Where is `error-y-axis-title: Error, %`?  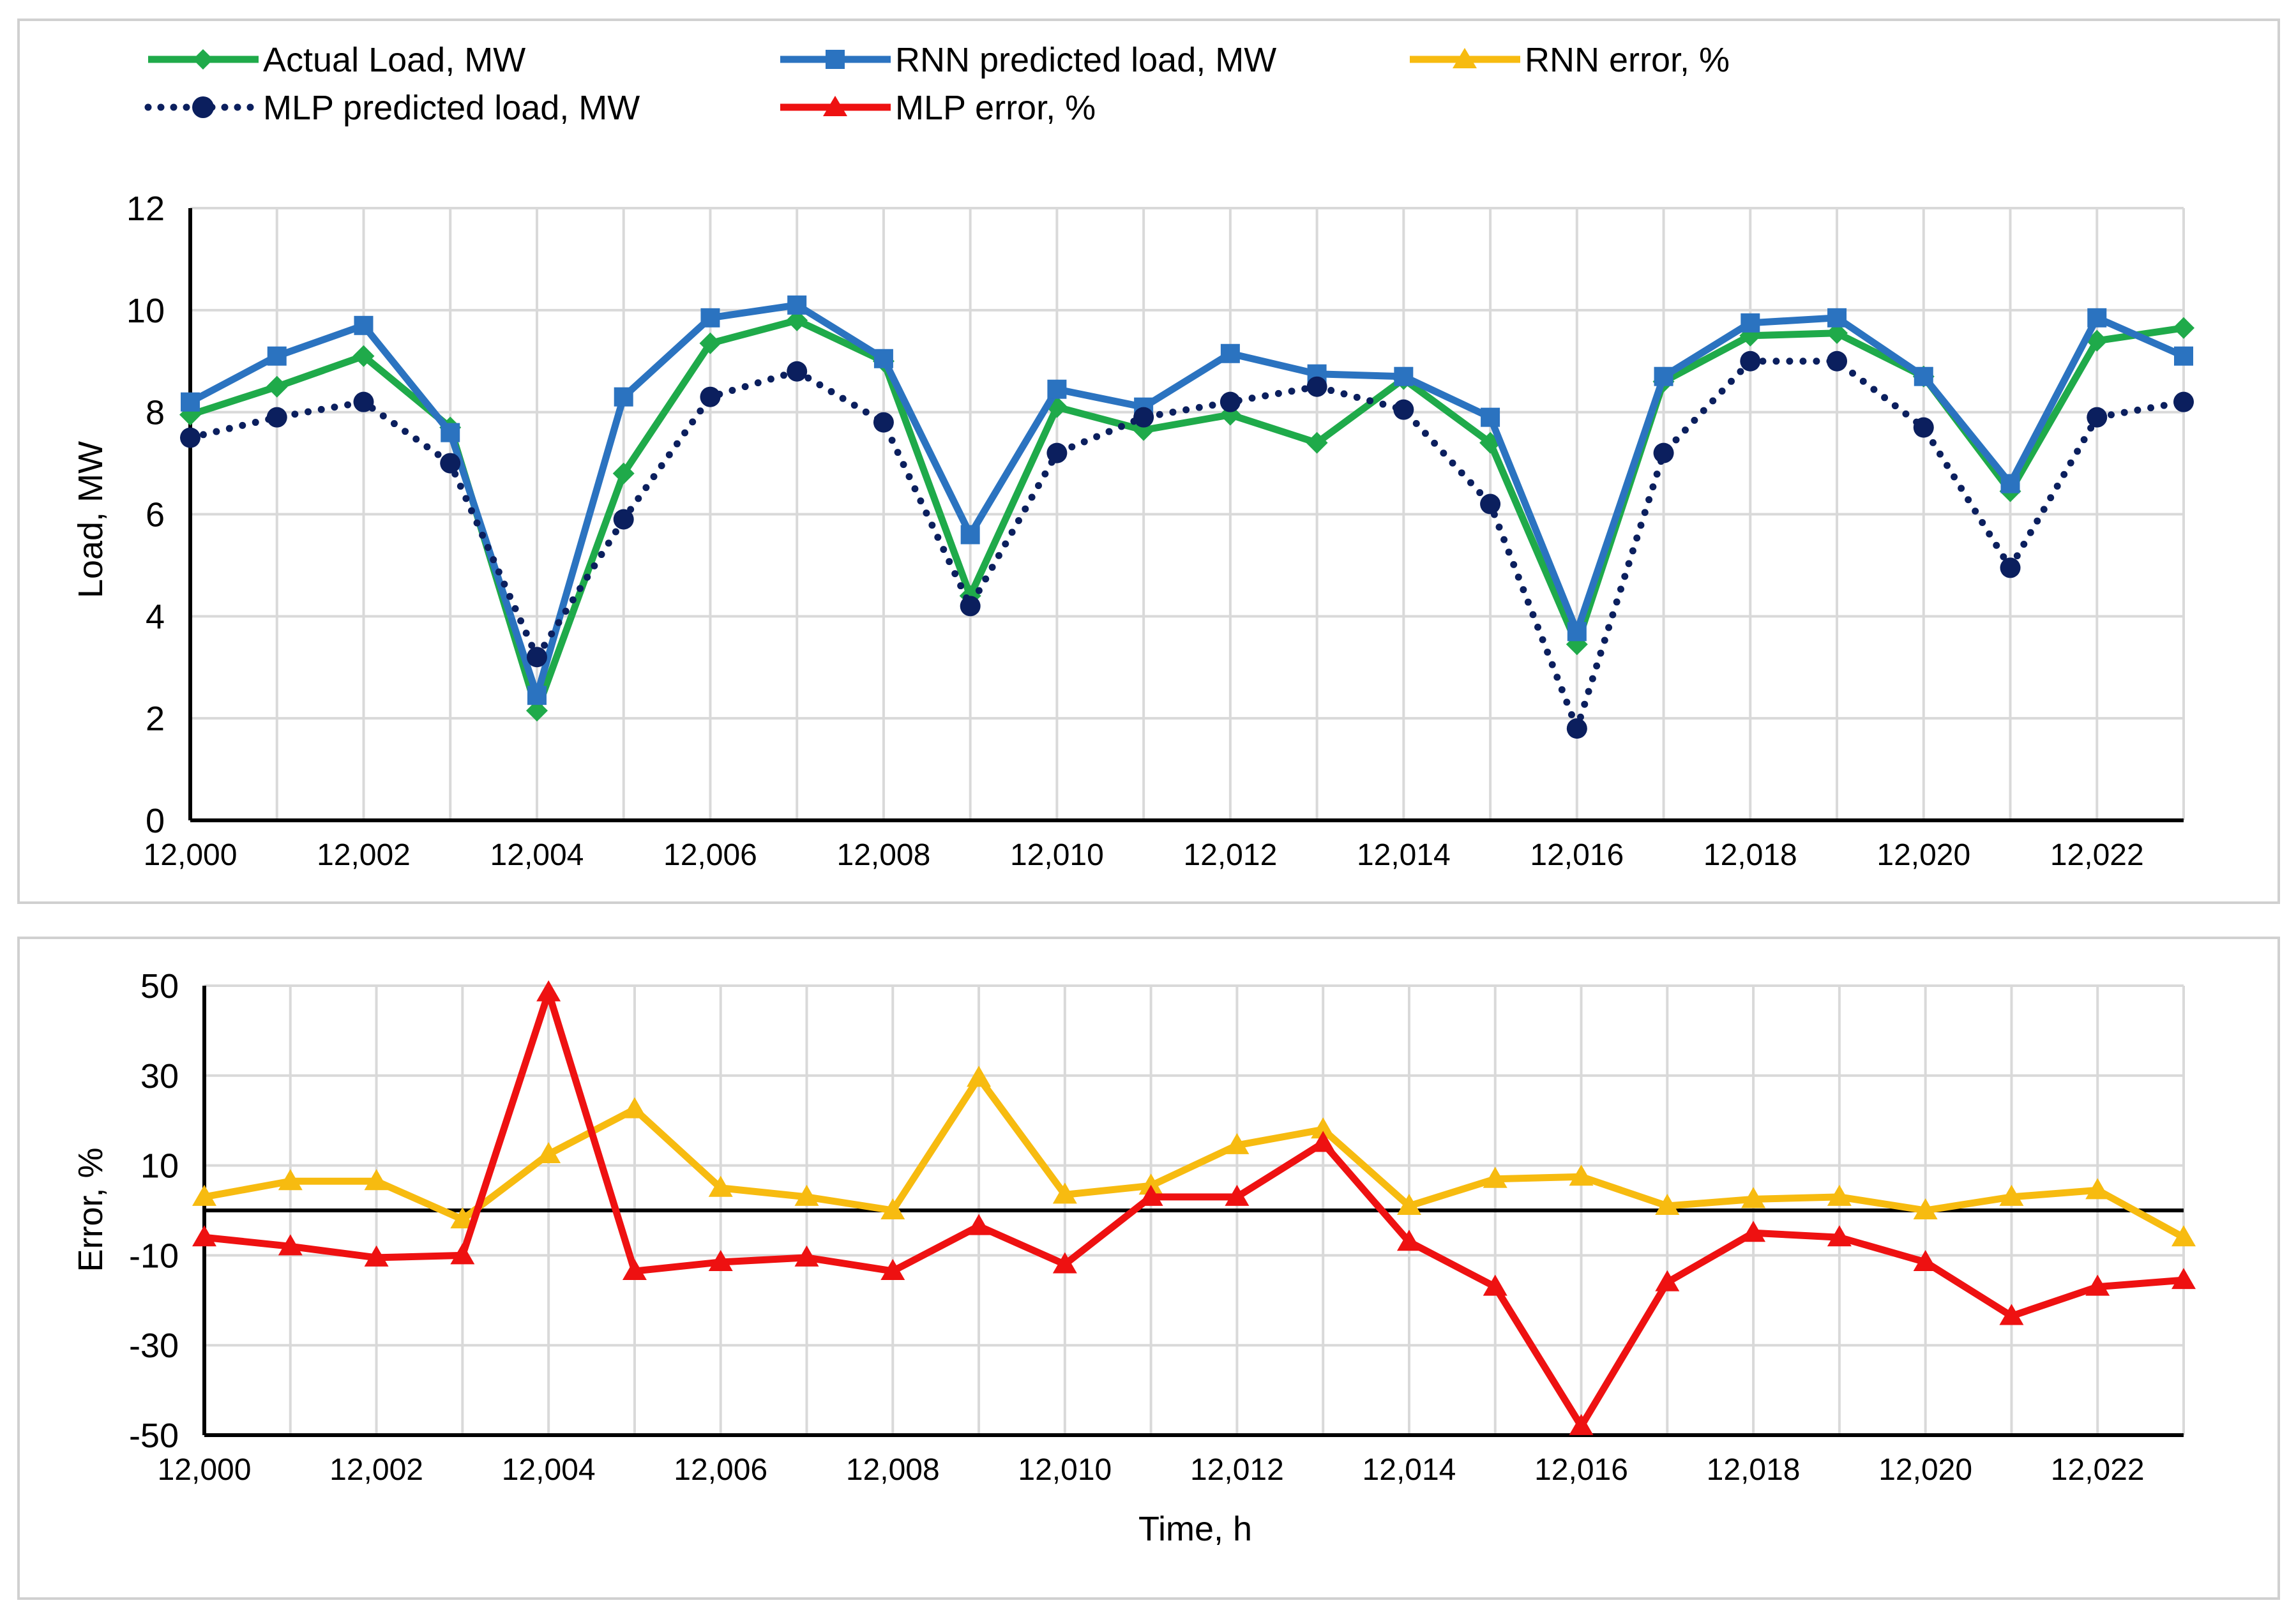
error-y-axis-title: Error, % is located at coordinates (91, 1209).